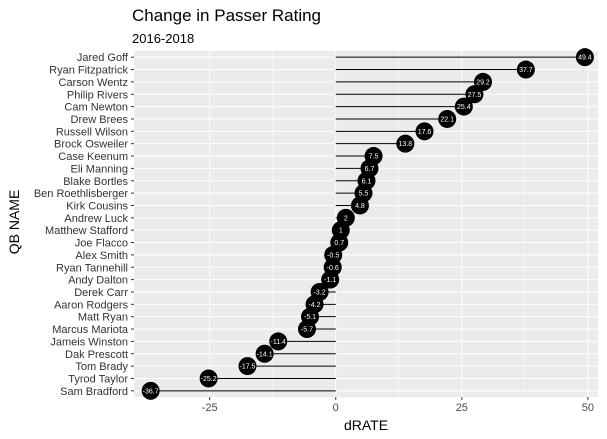  What do you see at coordinates (346, 218) in the screenshot?
I see `data-value-label: 2` at bounding box center [346, 218].